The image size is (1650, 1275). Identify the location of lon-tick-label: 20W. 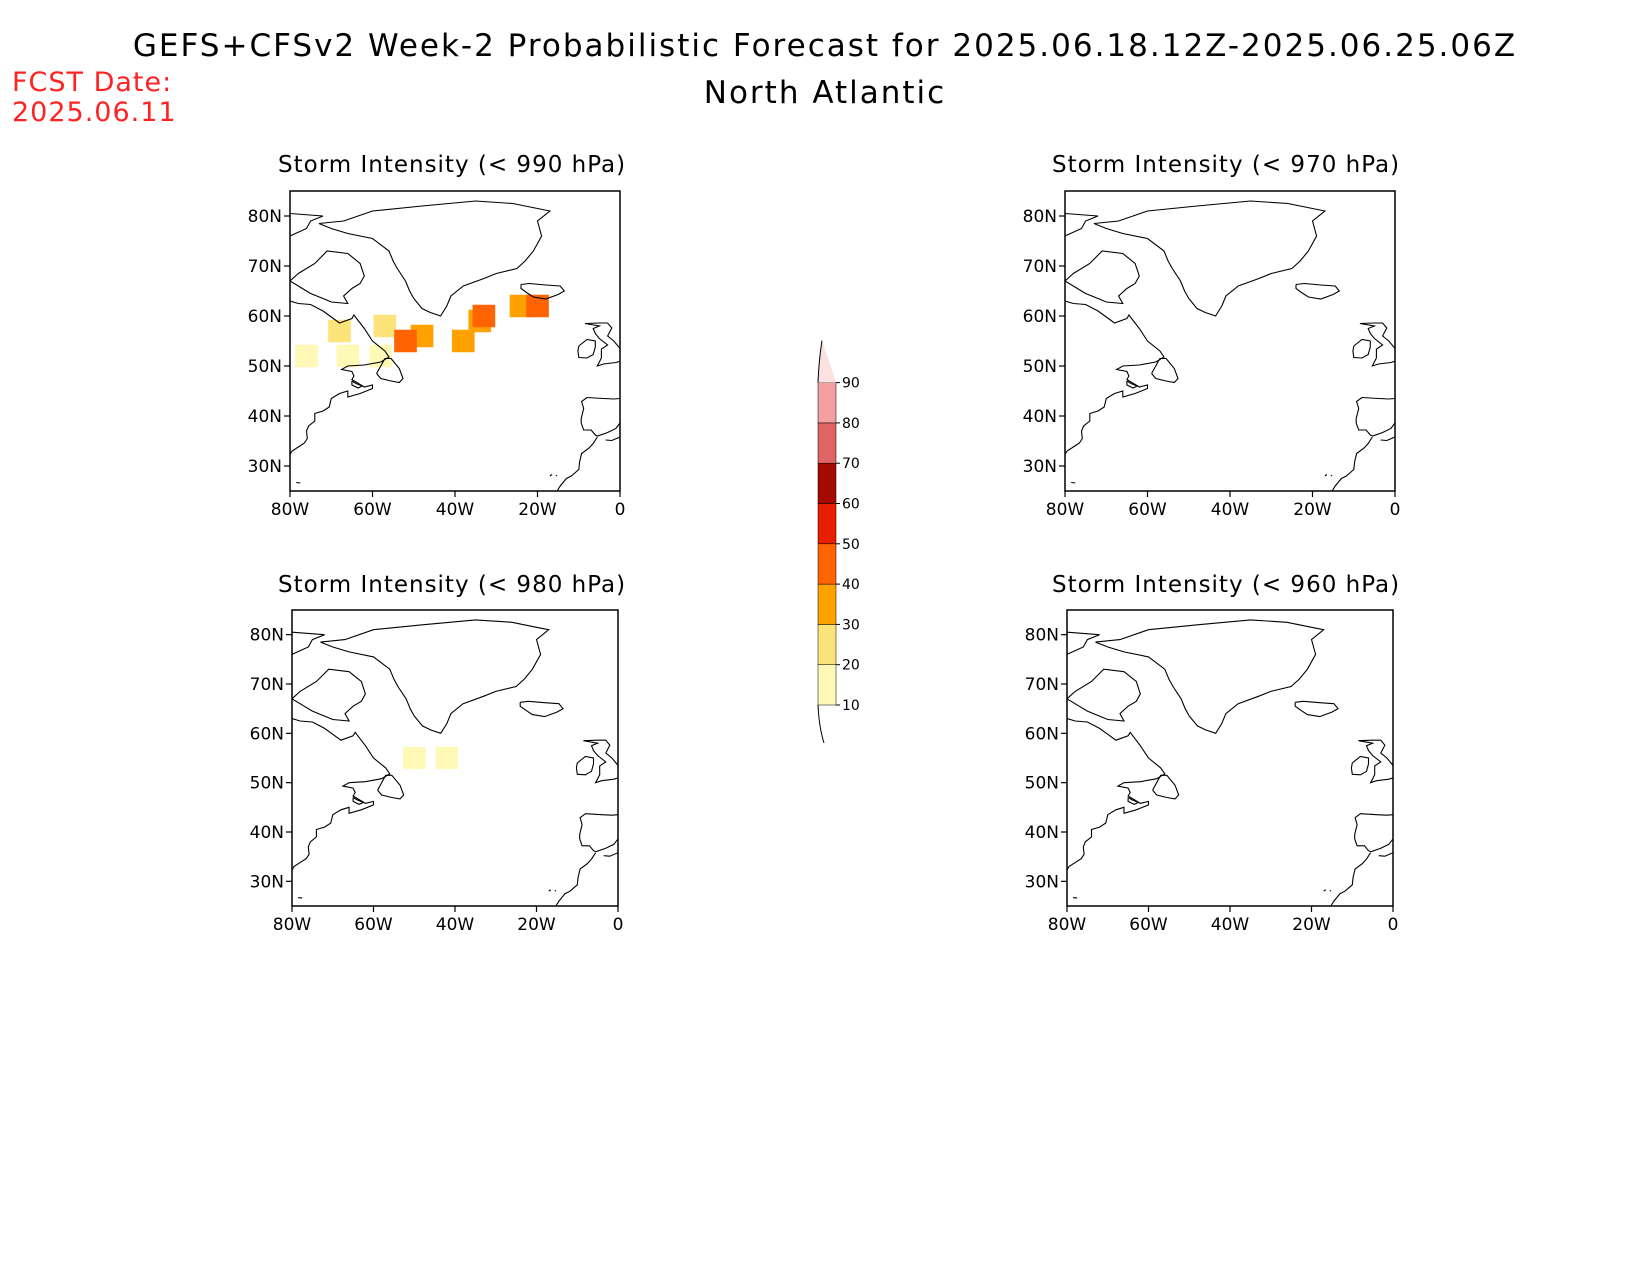
(1311, 925).